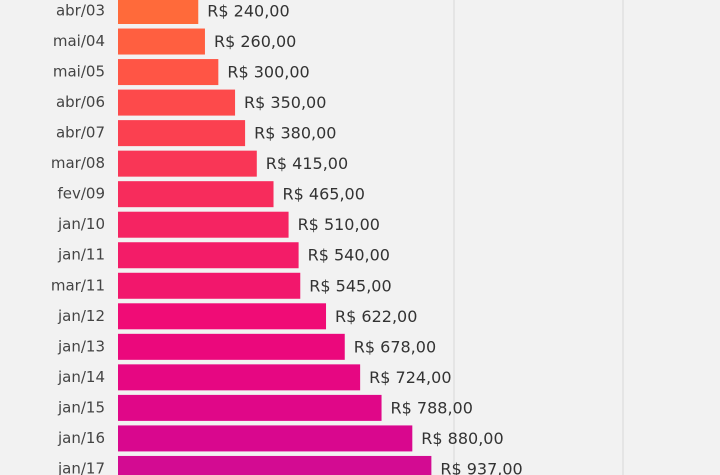 This screenshot has width=720, height=475. What do you see at coordinates (376, 316) in the screenshot?
I see `value-label: R$ 622,00` at bounding box center [376, 316].